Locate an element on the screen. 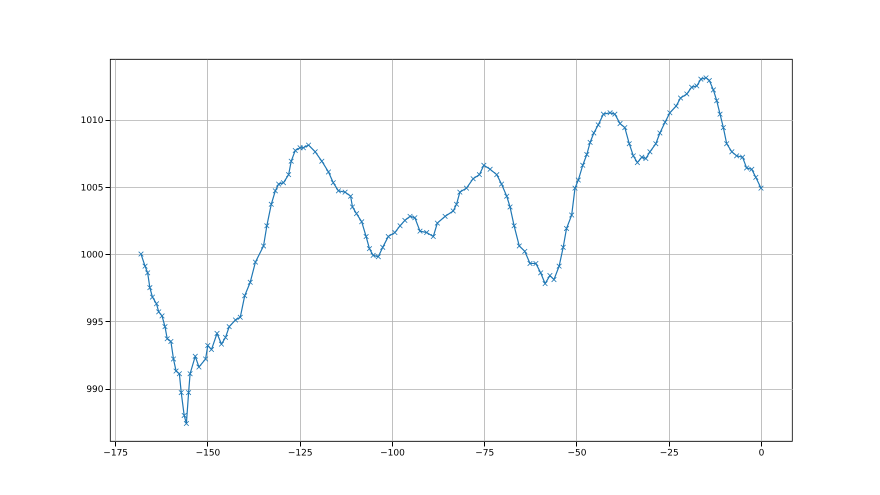 This screenshot has width=880, height=495. x-tick-label: −125 is located at coordinates (300, 453).